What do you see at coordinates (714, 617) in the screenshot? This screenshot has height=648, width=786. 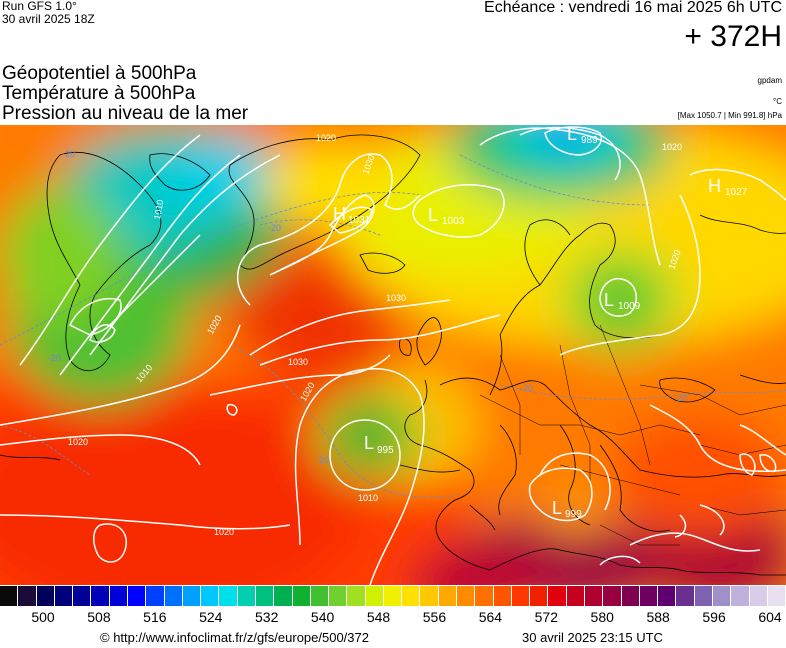 I see `scale-tick-label: 596` at bounding box center [714, 617].